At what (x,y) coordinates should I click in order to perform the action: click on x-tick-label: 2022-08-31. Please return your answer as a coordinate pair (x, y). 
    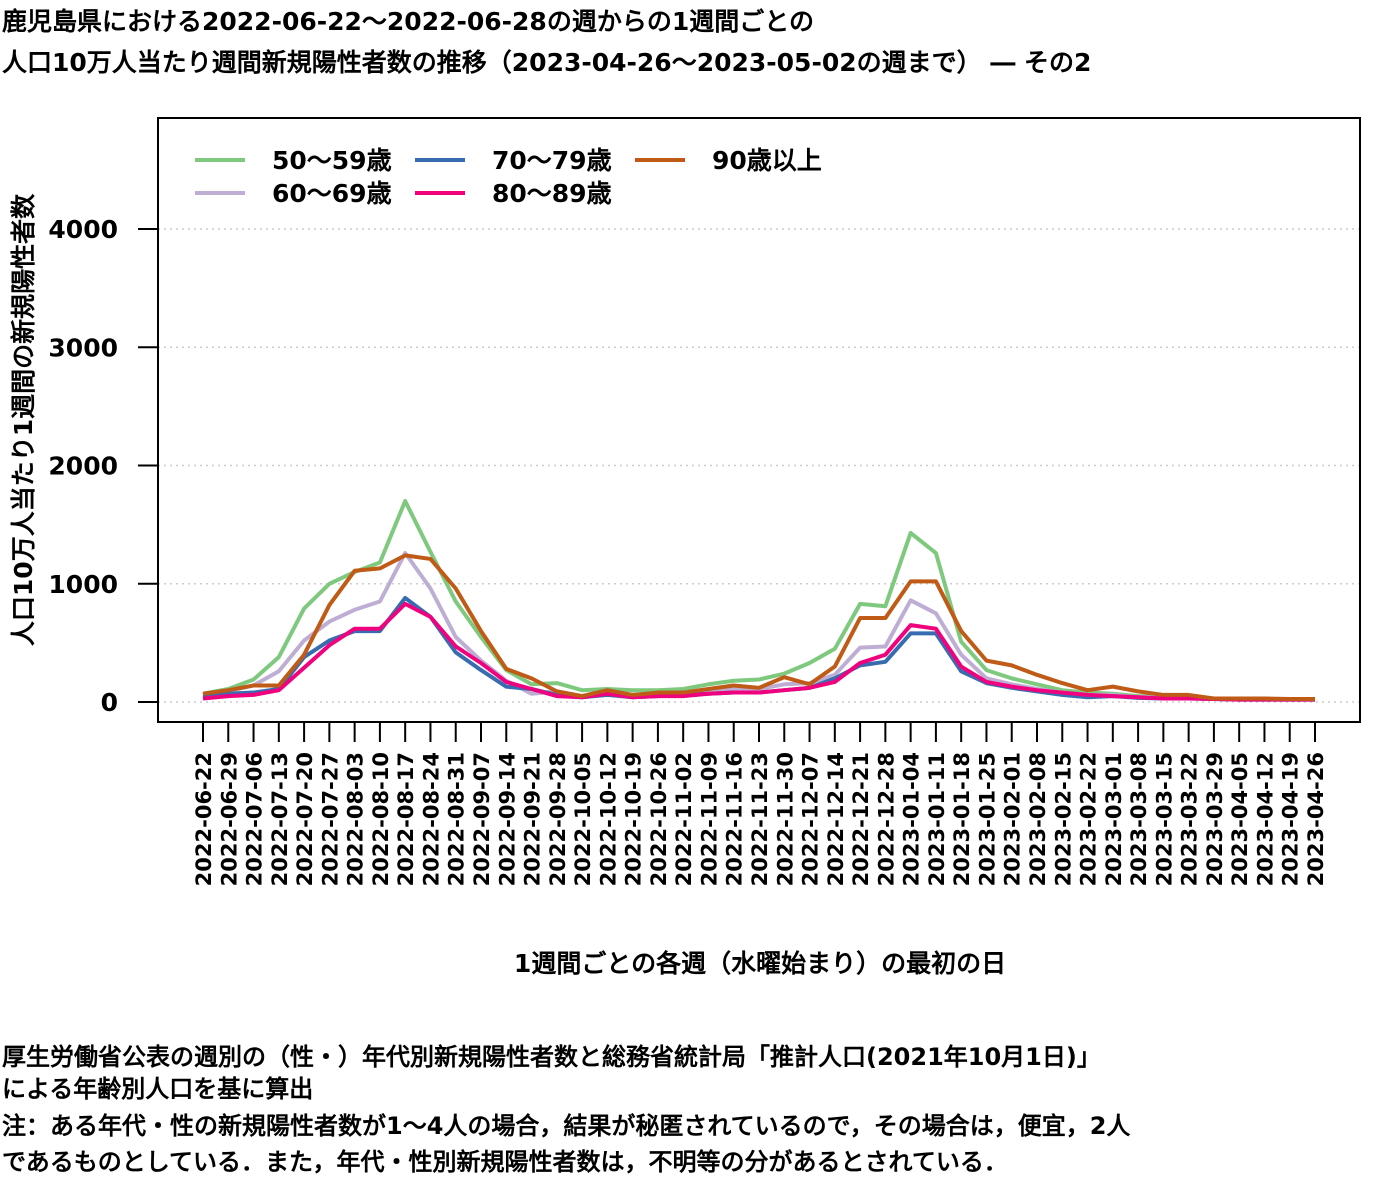
    Looking at the image, I should click on (457, 819).